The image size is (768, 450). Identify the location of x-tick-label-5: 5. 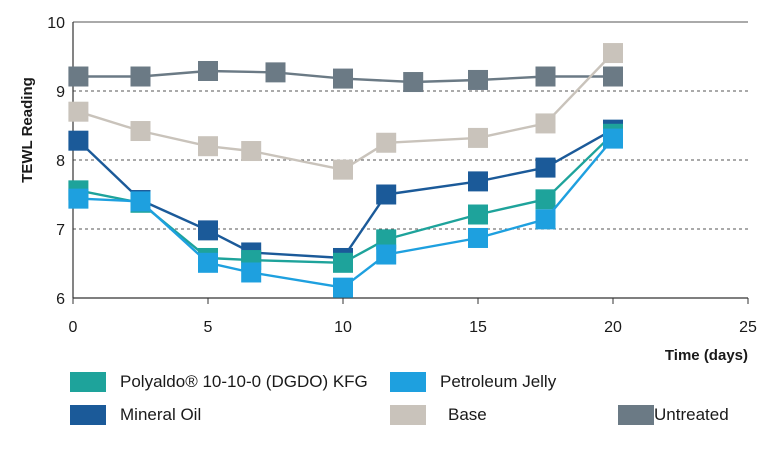
(208, 327).